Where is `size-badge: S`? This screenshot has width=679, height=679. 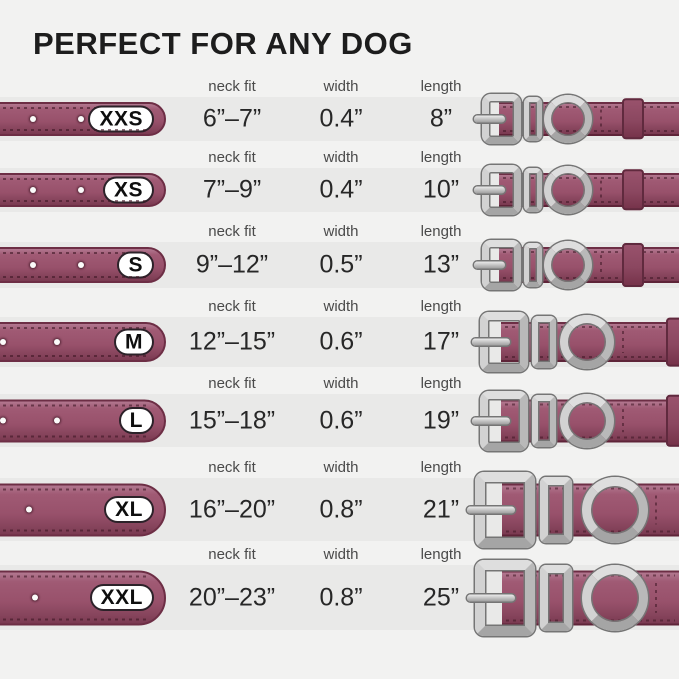
size-badge: S is located at coordinates (135, 265).